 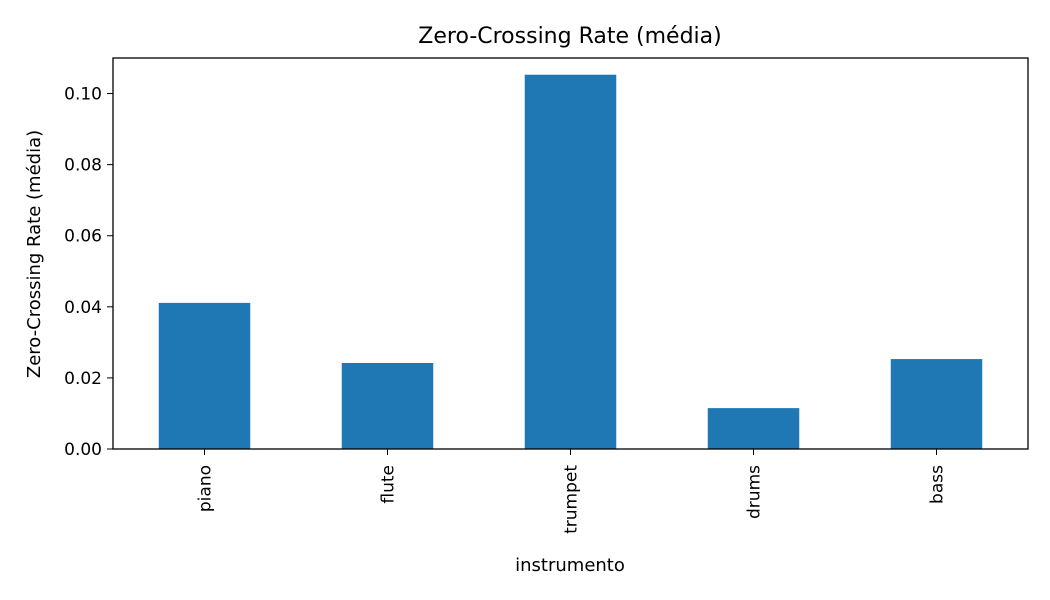 I want to click on y-tick-label: 0.10, so click(x=83, y=95).